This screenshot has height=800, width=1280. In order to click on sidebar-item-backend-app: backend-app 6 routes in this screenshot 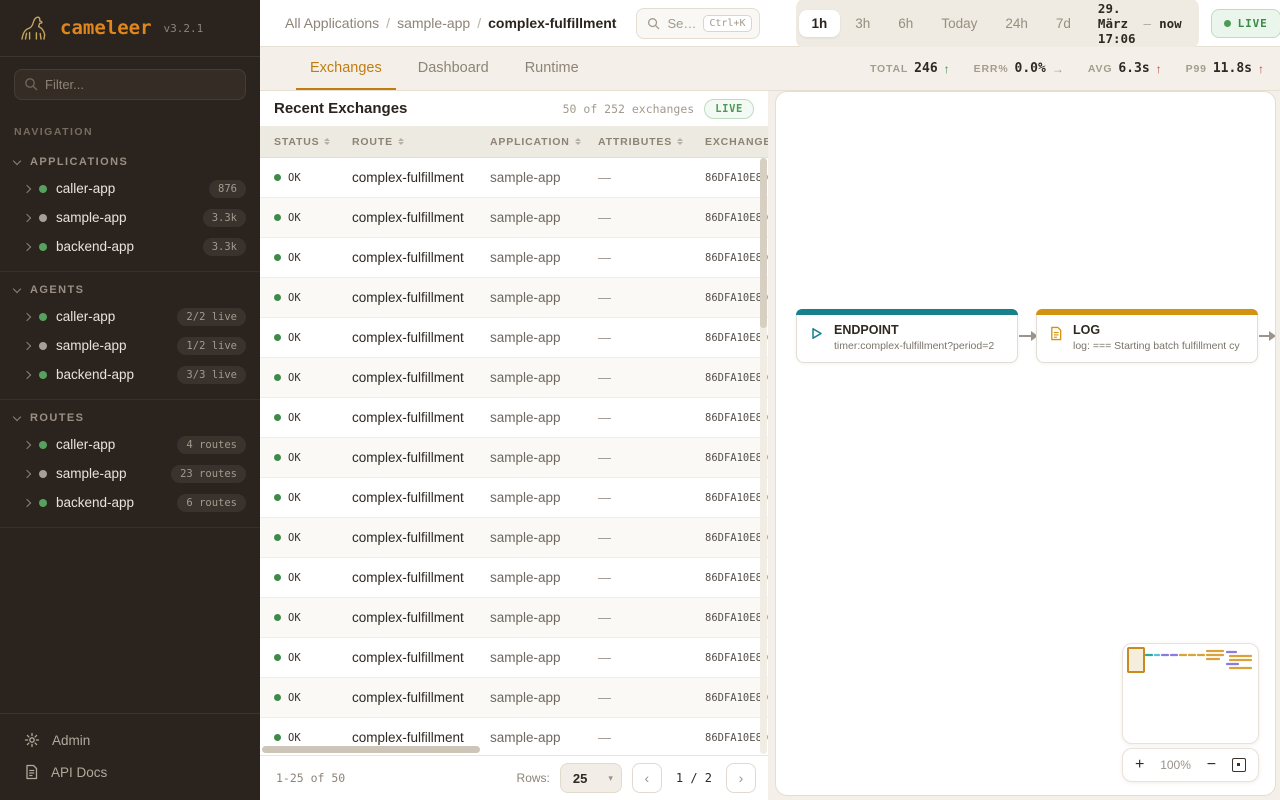, I will do `click(130, 502)`.